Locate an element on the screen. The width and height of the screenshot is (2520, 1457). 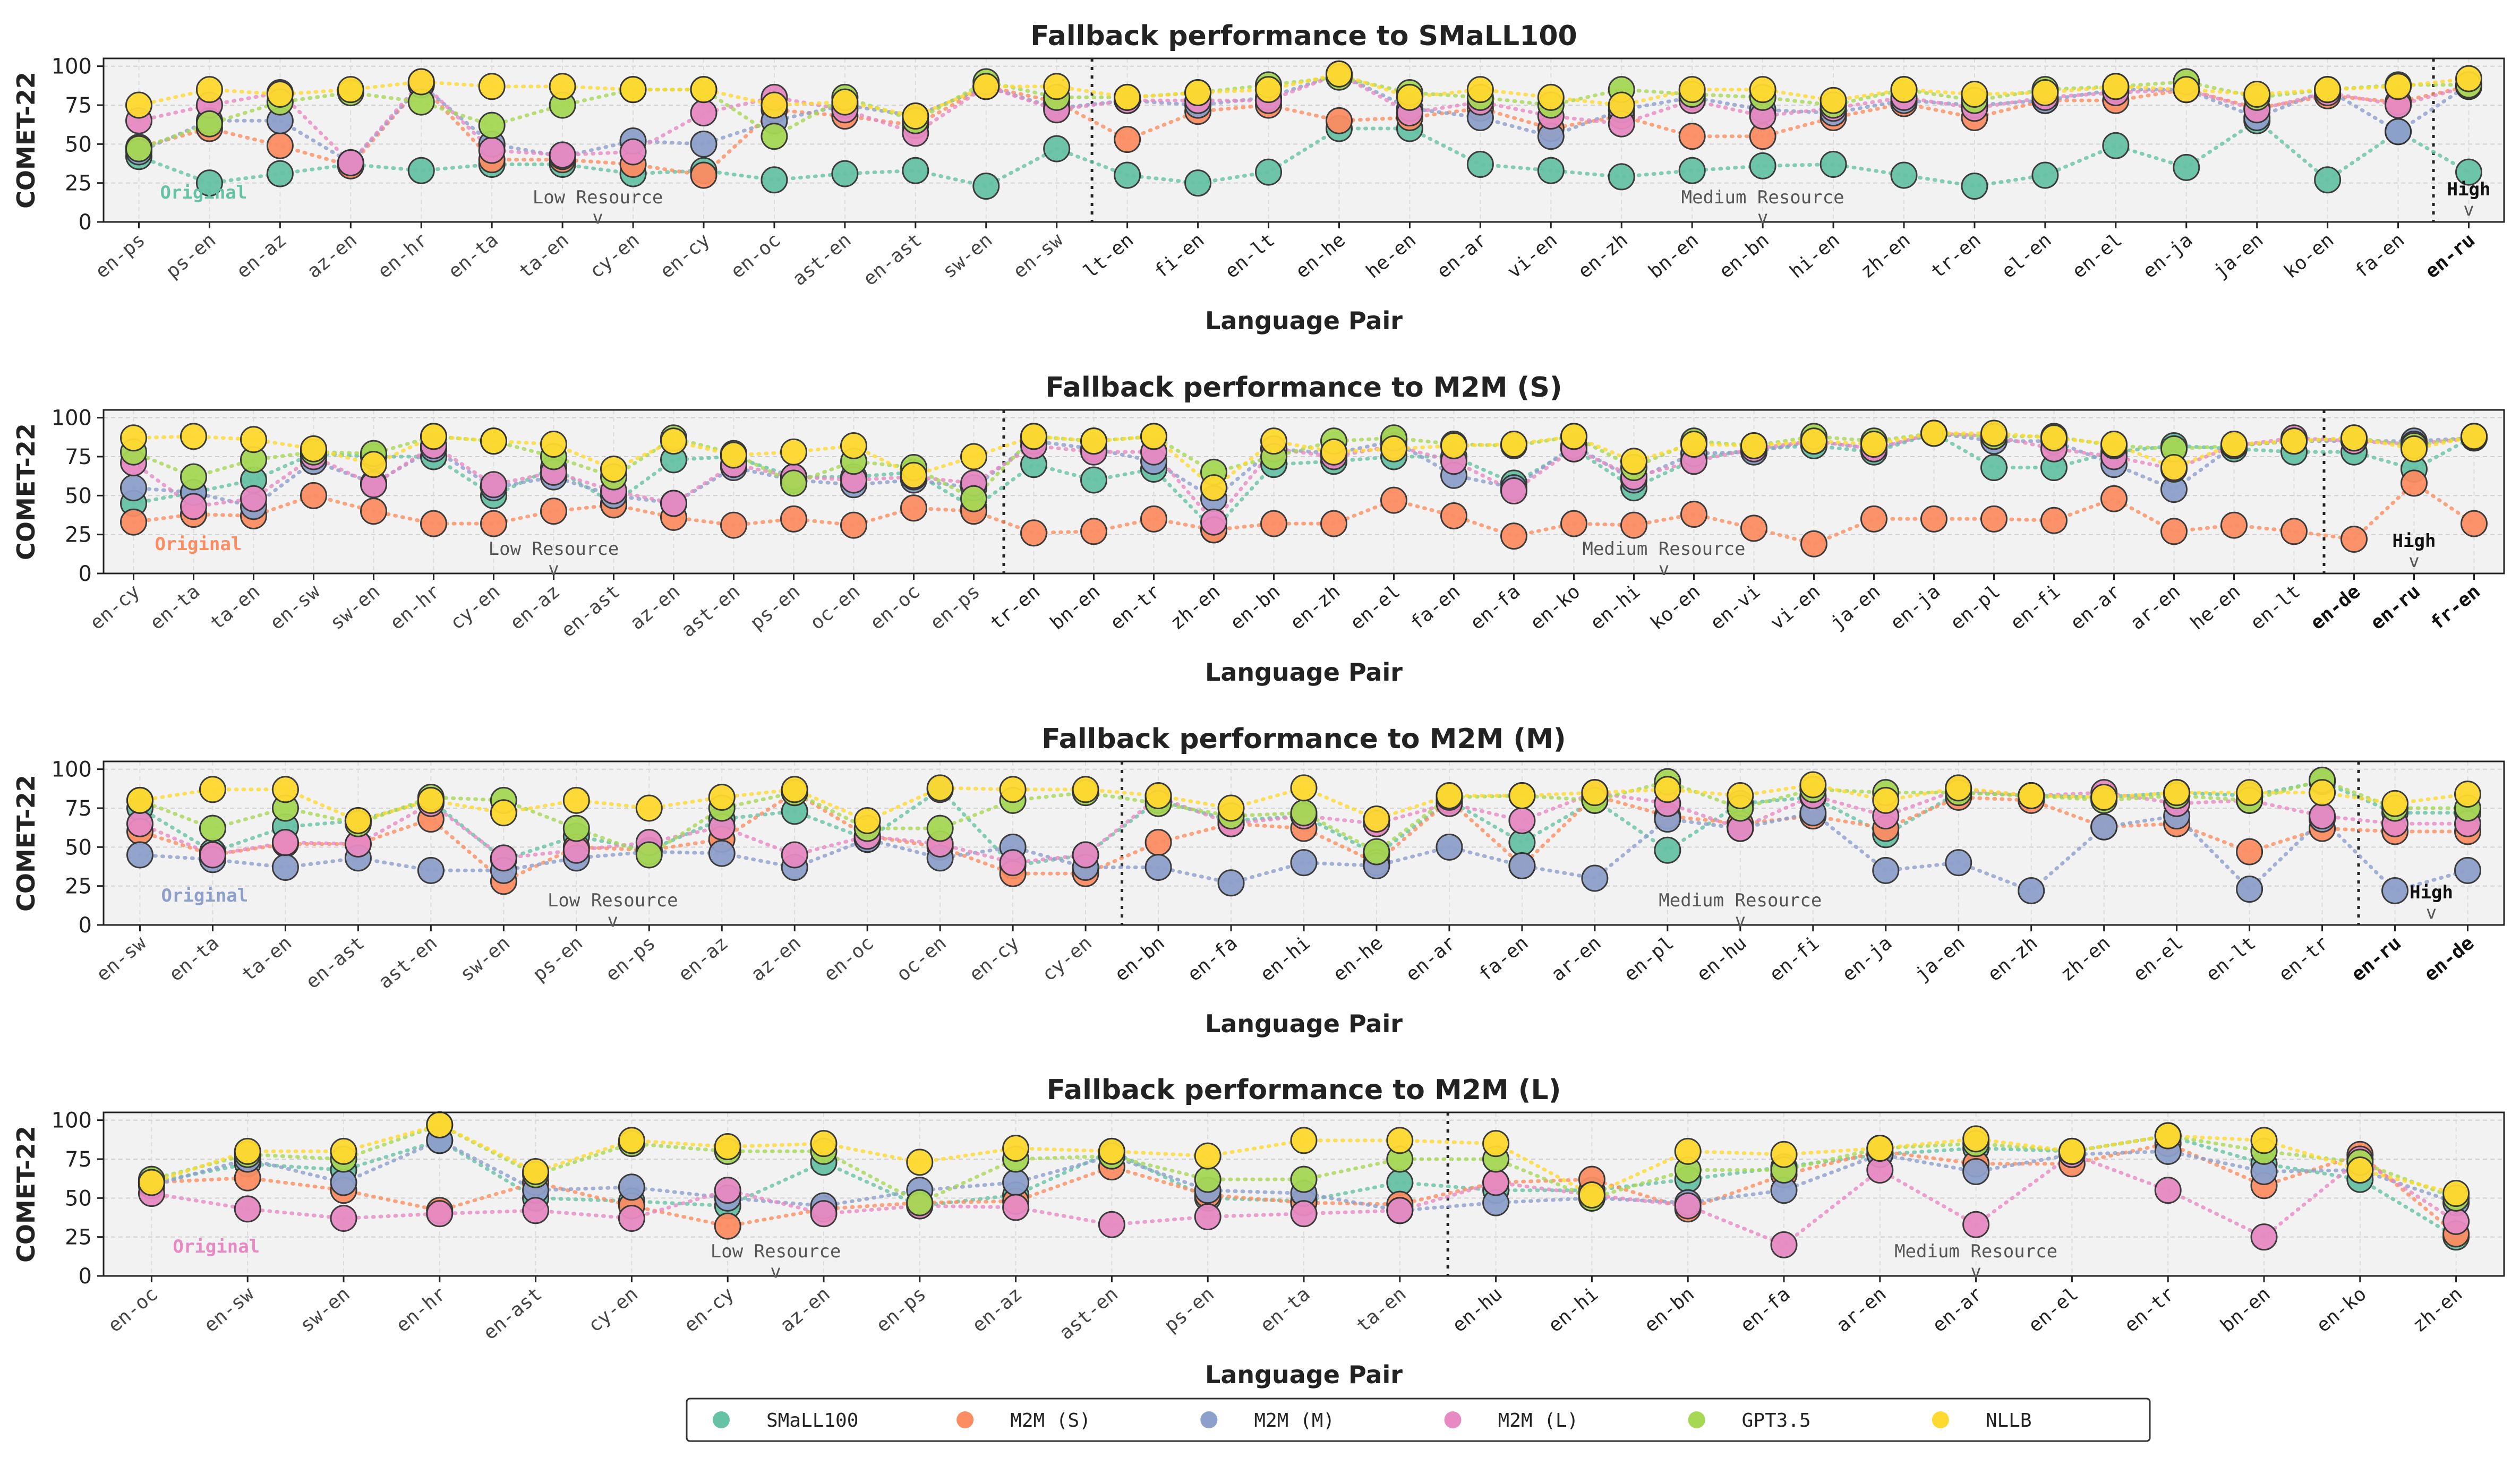
legend: SMaLL100 M2M (S) M2M (M) M2M (L) GPT3.5 NLLB is located at coordinates (1418, 1420).